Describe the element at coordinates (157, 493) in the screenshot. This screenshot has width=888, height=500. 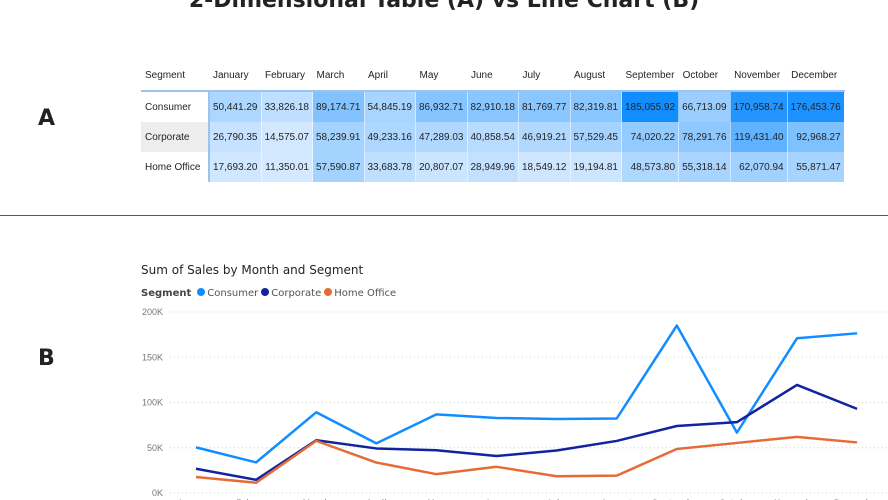
I see `y-tick-label: 0K` at that location.